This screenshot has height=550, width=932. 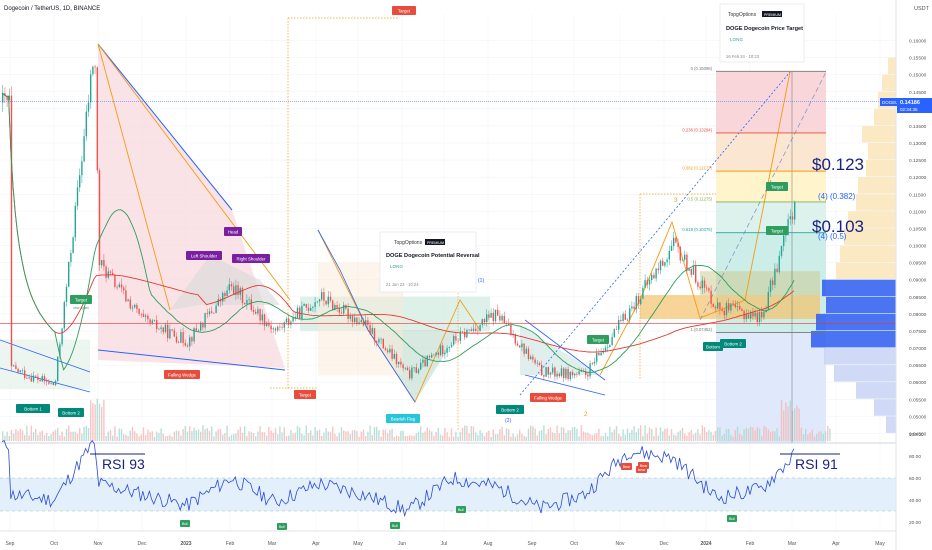 What do you see at coordinates (81, 308) in the screenshot?
I see `label-target-sub: new again` at bounding box center [81, 308].